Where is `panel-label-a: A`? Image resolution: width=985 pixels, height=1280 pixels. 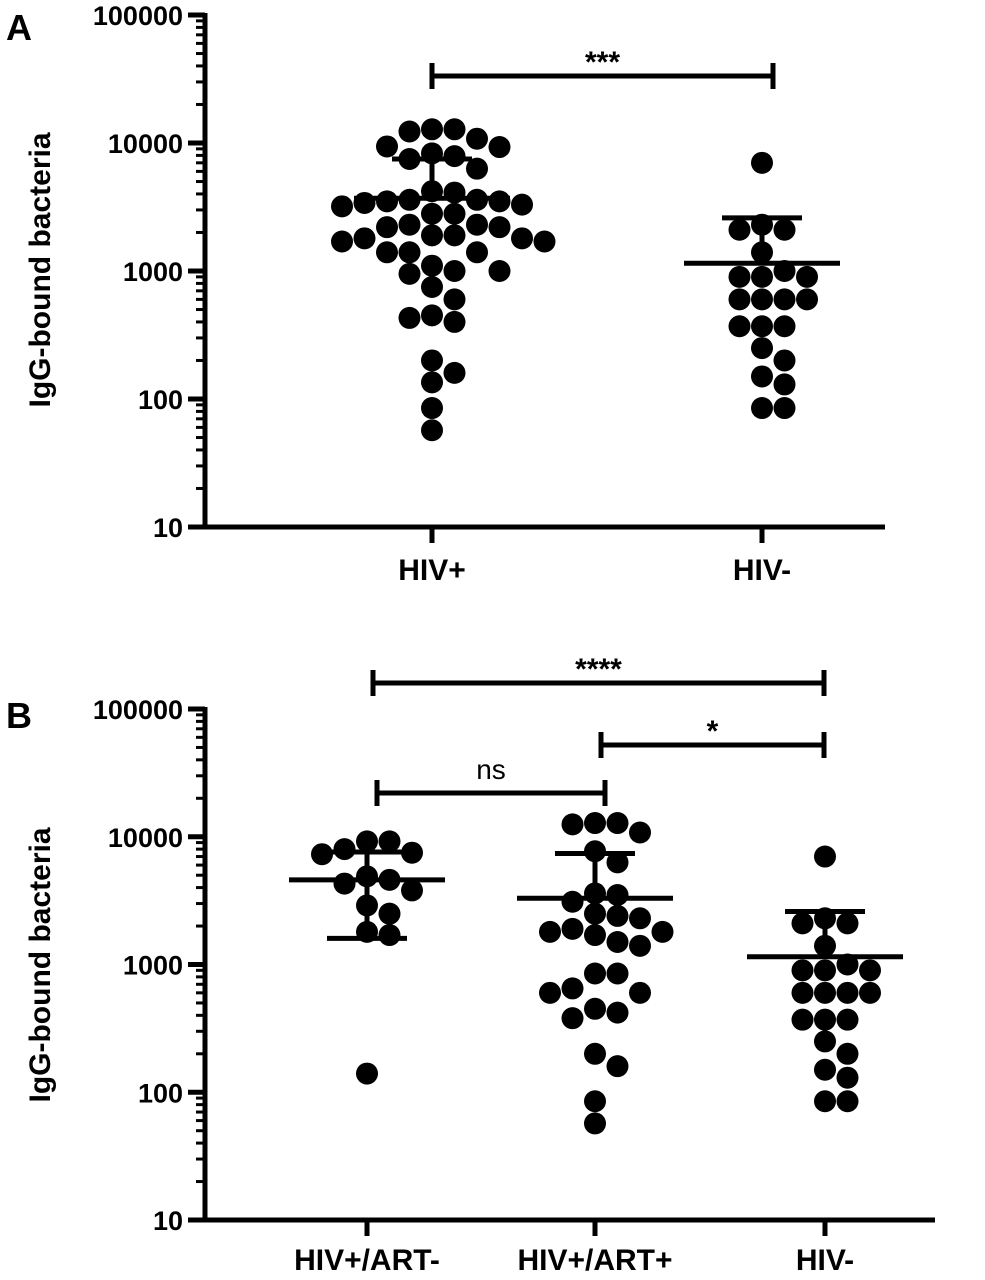
panel-label-a: A is located at coordinates (19, 27).